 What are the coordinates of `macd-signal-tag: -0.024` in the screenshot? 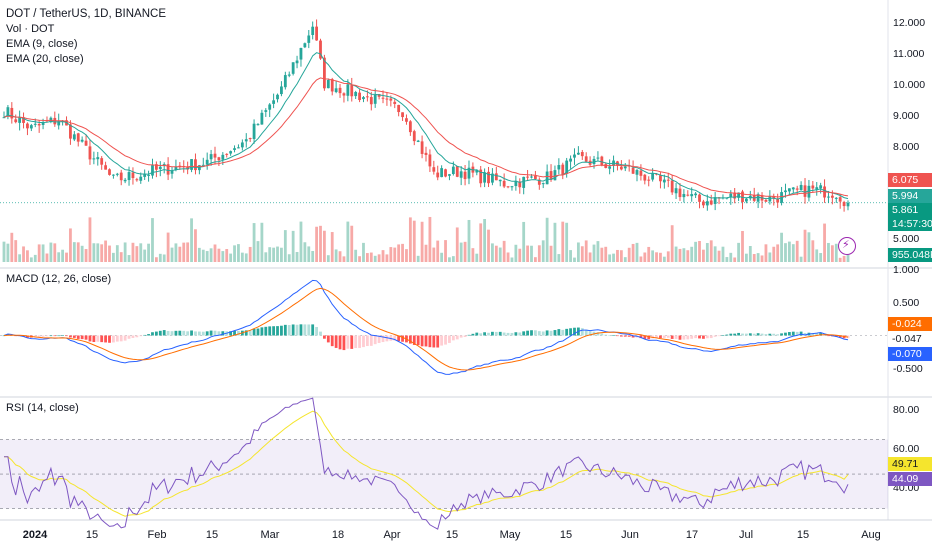 It's located at (910, 324).